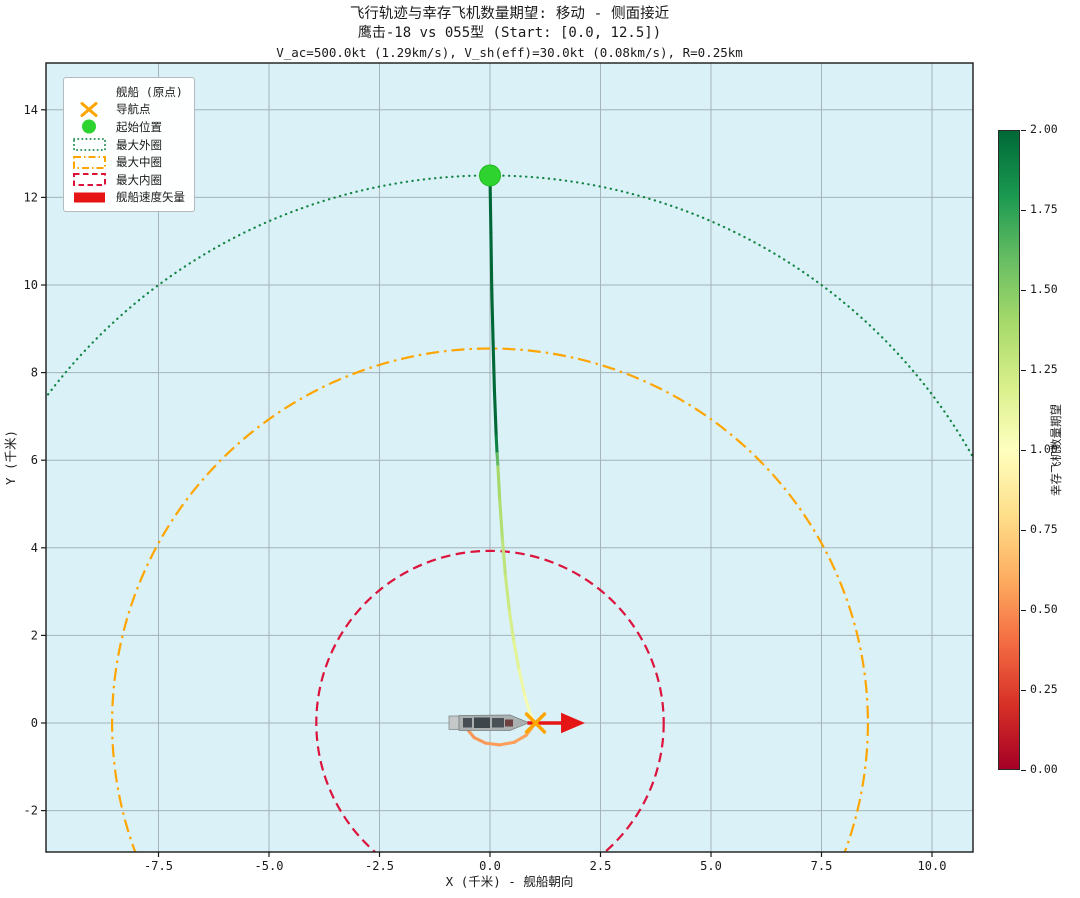  I want to click on x-tick-label: 7.5, so click(822, 866).